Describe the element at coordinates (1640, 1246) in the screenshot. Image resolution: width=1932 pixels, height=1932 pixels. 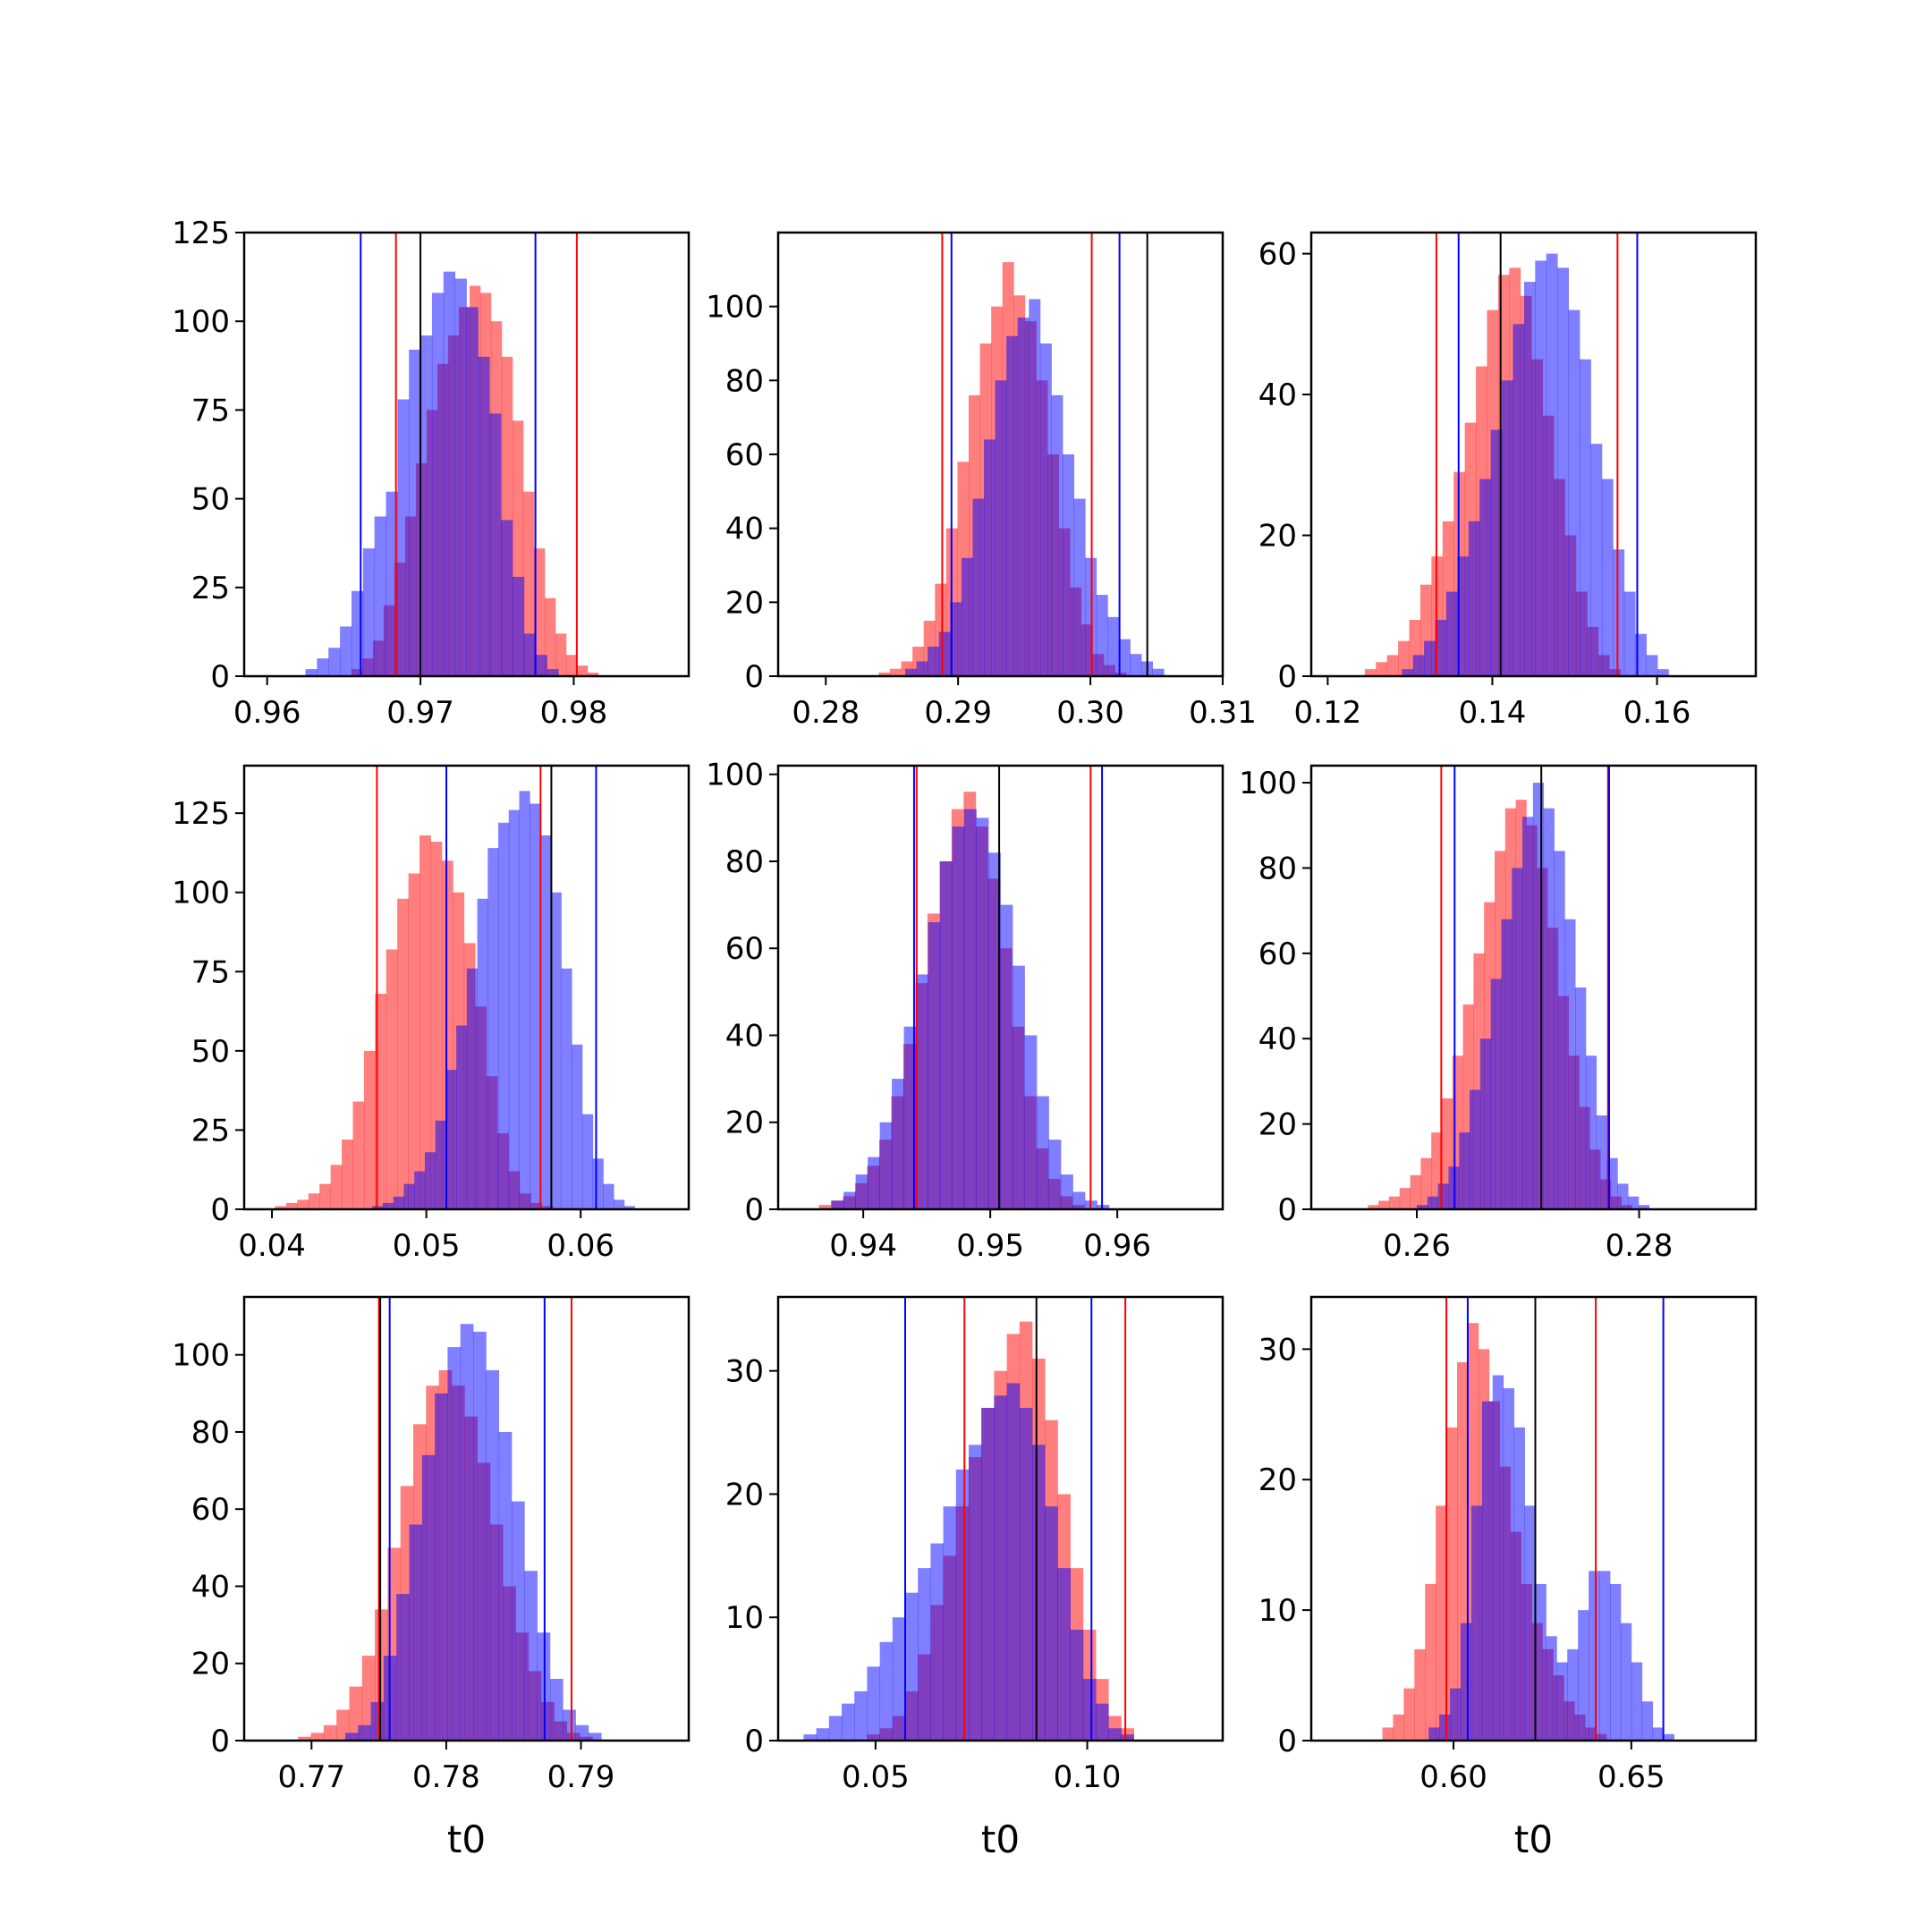
I see `x-tick-label: 0.28` at that location.